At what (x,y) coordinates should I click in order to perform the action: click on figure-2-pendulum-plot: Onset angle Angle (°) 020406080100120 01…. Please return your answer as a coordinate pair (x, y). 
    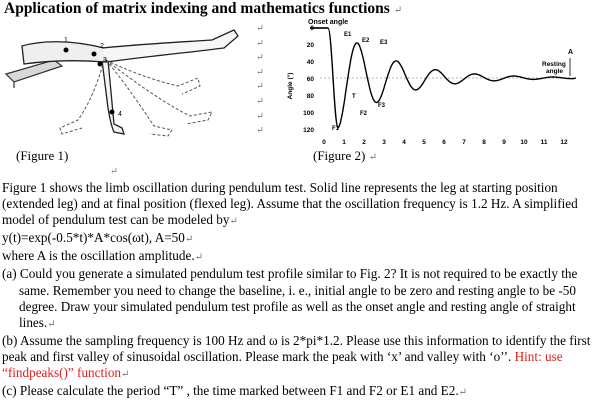
    Looking at the image, I should click on (431, 82).